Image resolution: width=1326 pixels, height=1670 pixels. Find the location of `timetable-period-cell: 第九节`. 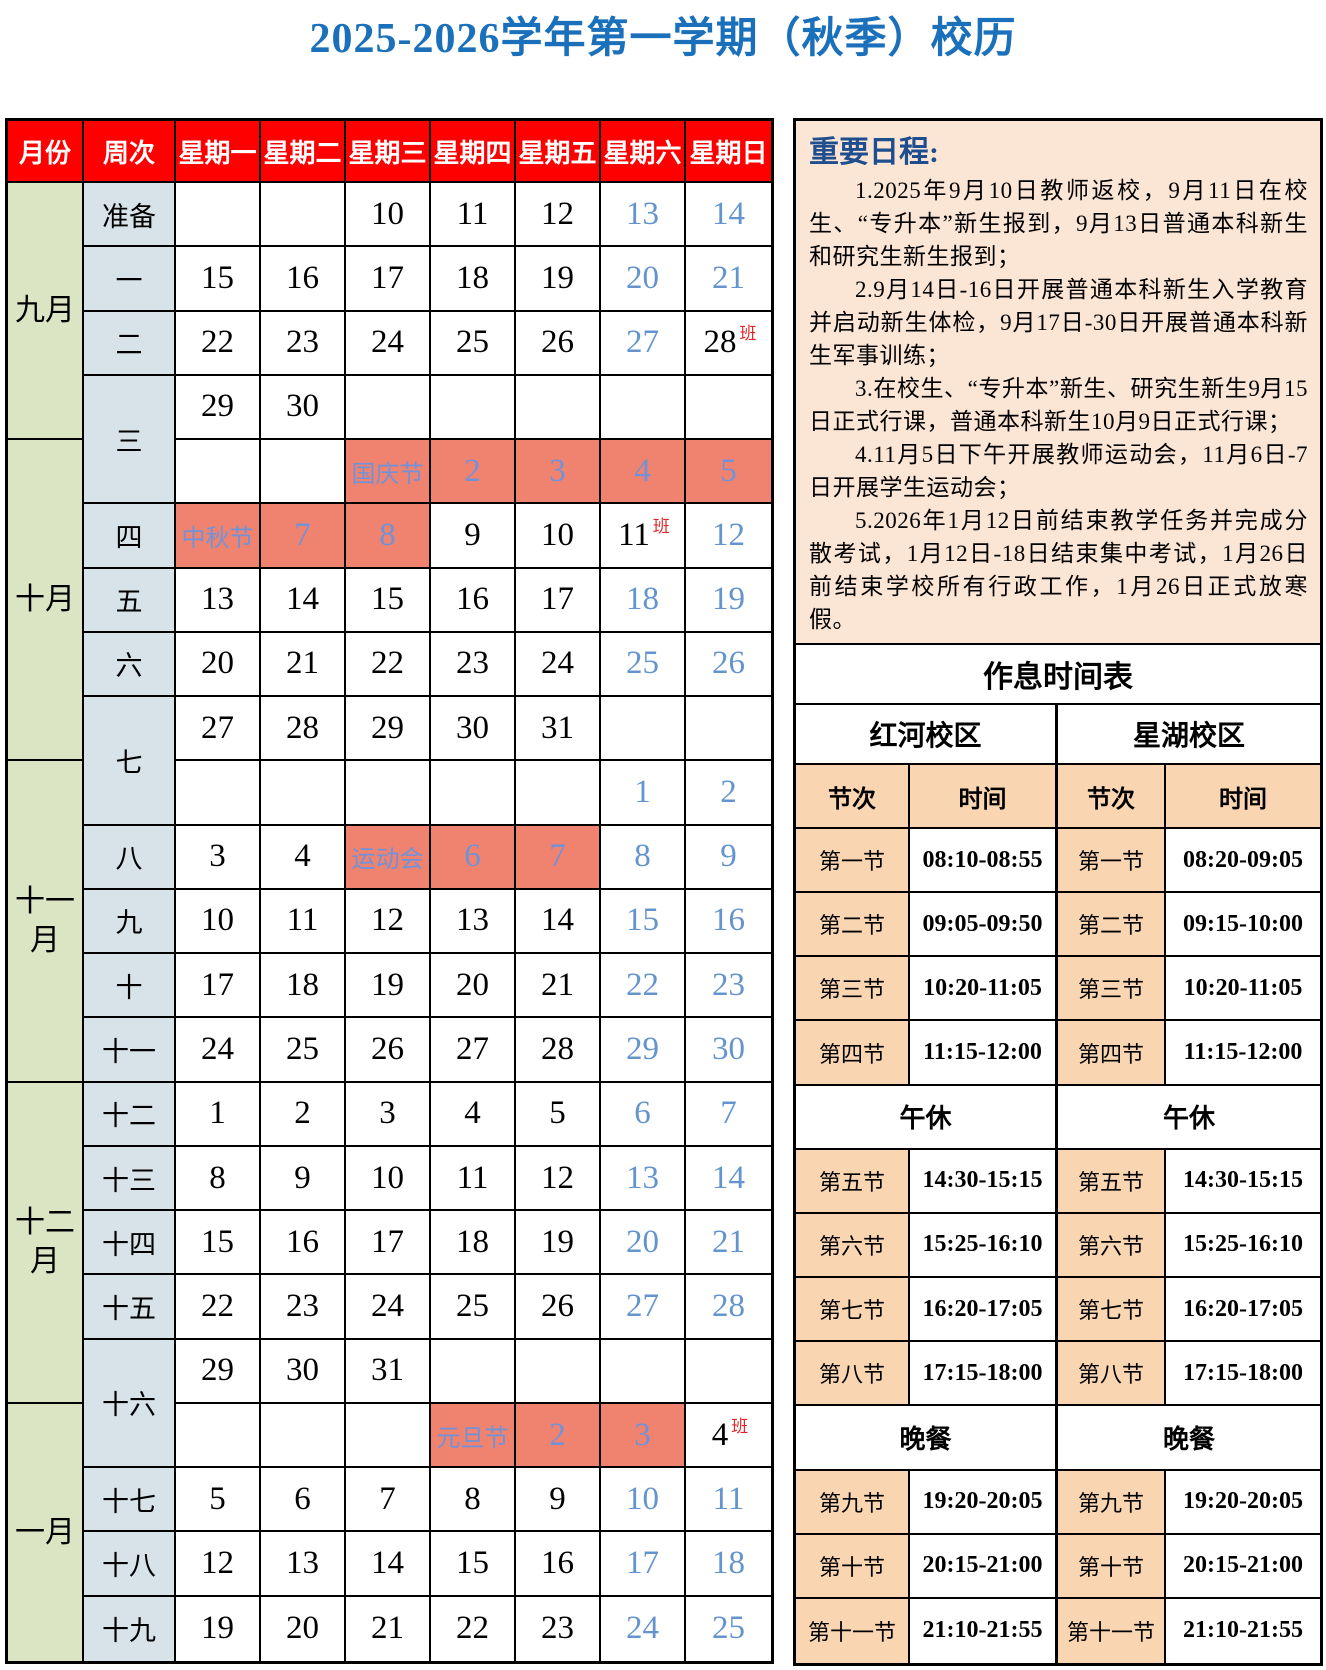

timetable-period-cell: 第九节 is located at coordinates (853, 1502).